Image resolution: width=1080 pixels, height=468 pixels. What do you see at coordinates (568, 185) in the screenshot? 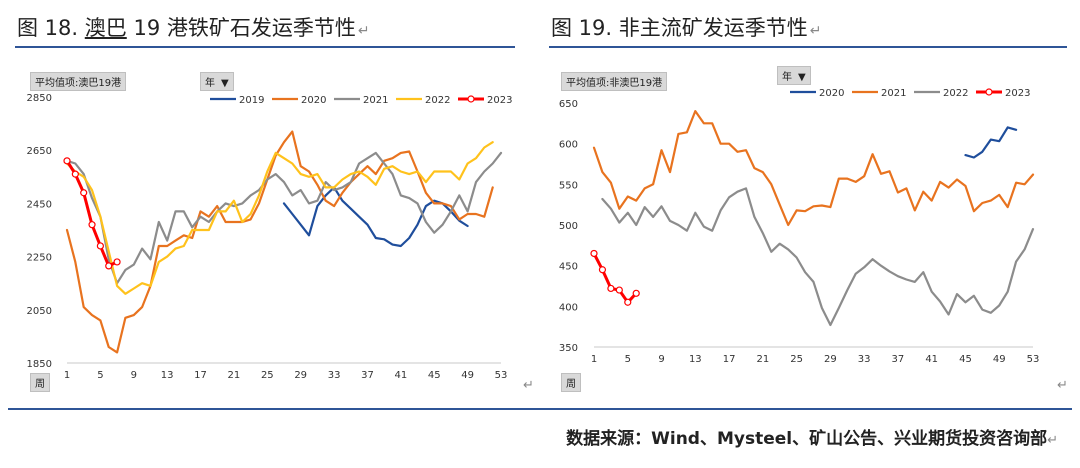
I see `y-tick-label: 550` at bounding box center [568, 185].